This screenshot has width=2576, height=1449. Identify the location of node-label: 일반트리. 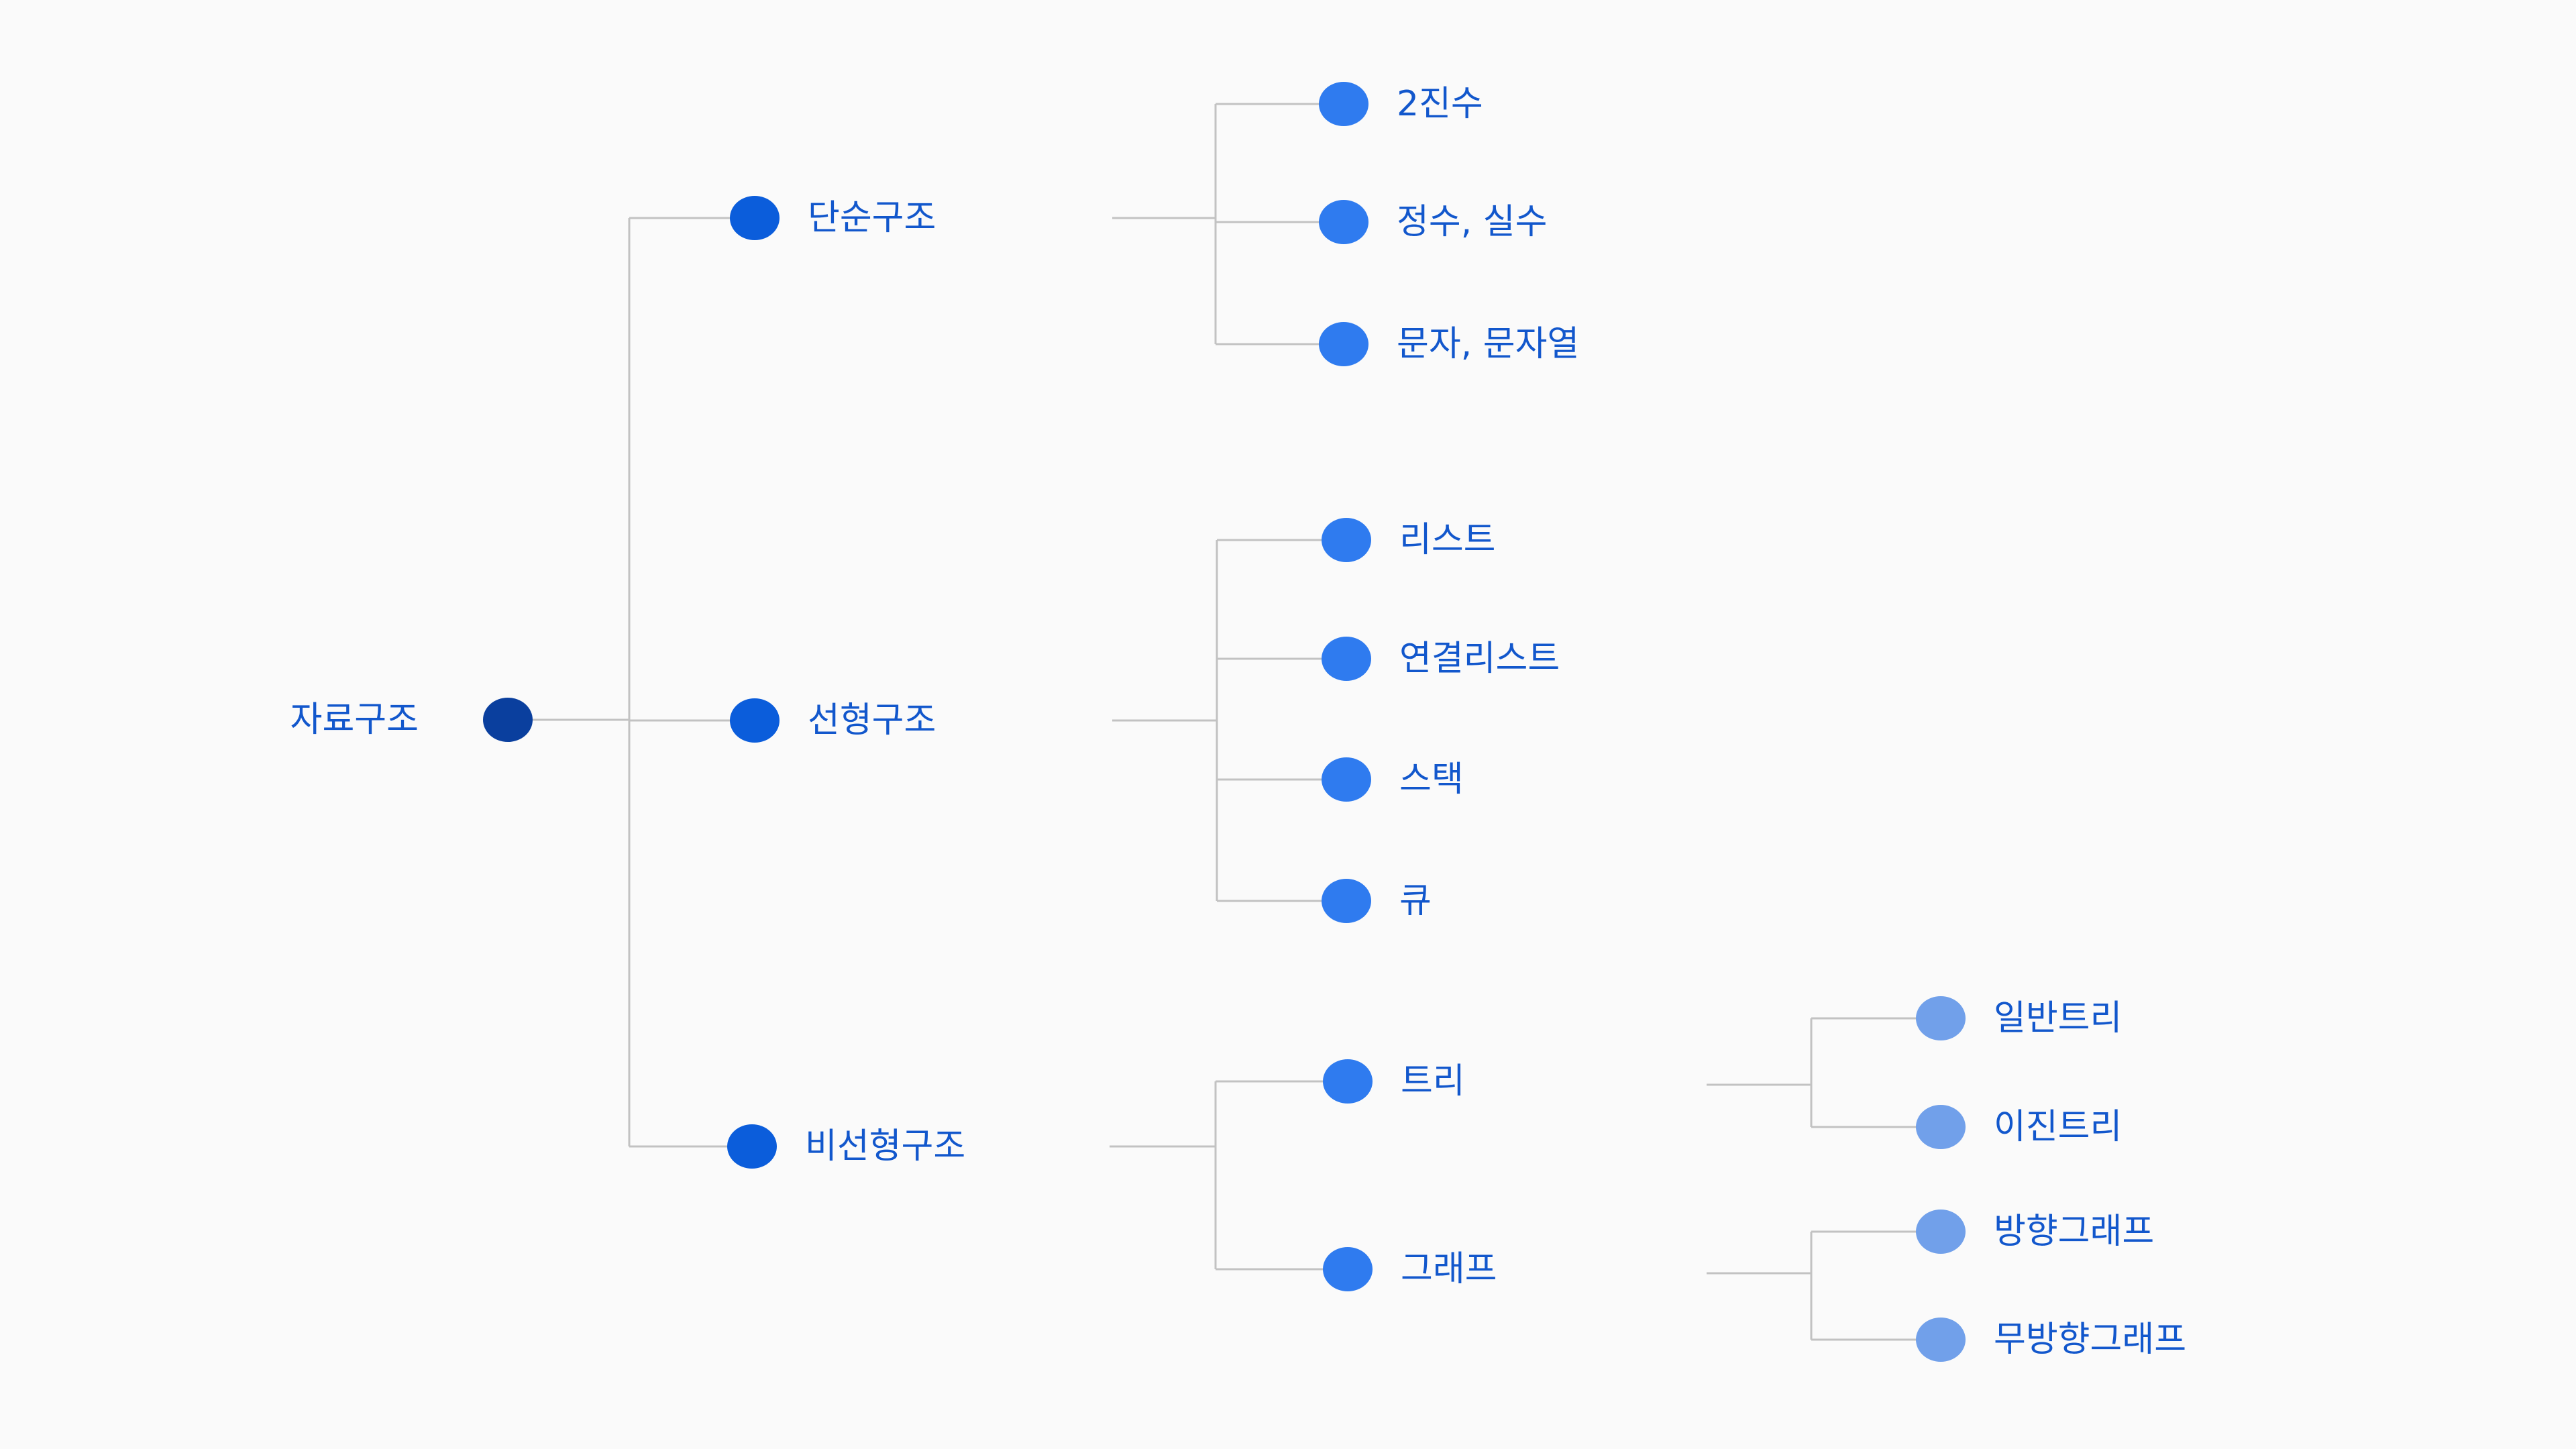
(2058, 1018).